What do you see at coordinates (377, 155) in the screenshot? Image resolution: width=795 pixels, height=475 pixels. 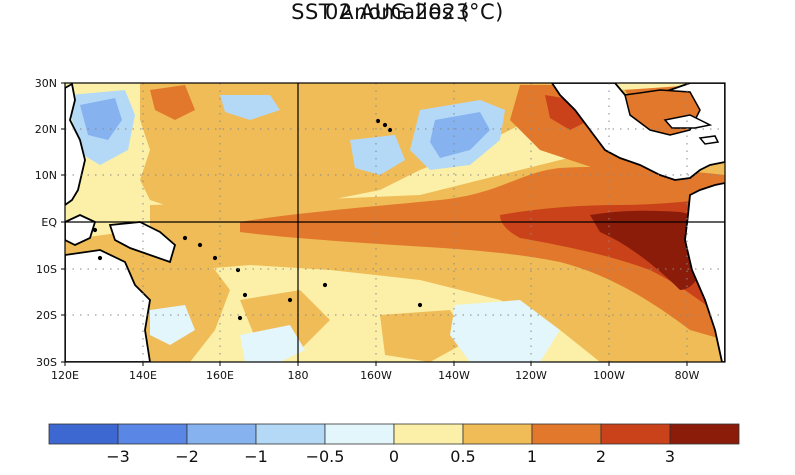 I see `anomaly-region-central-cool` at bounding box center [377, 155].